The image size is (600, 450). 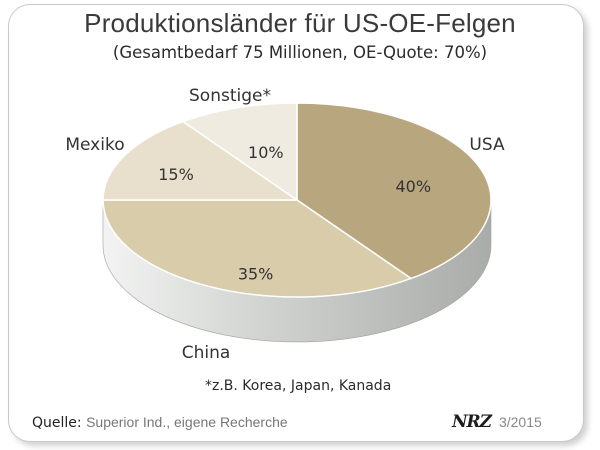 What do you see at coordinates (472, 422) in the screenshot?
I see `publisher-logo: NRZ` at bounding box center [472, 422].